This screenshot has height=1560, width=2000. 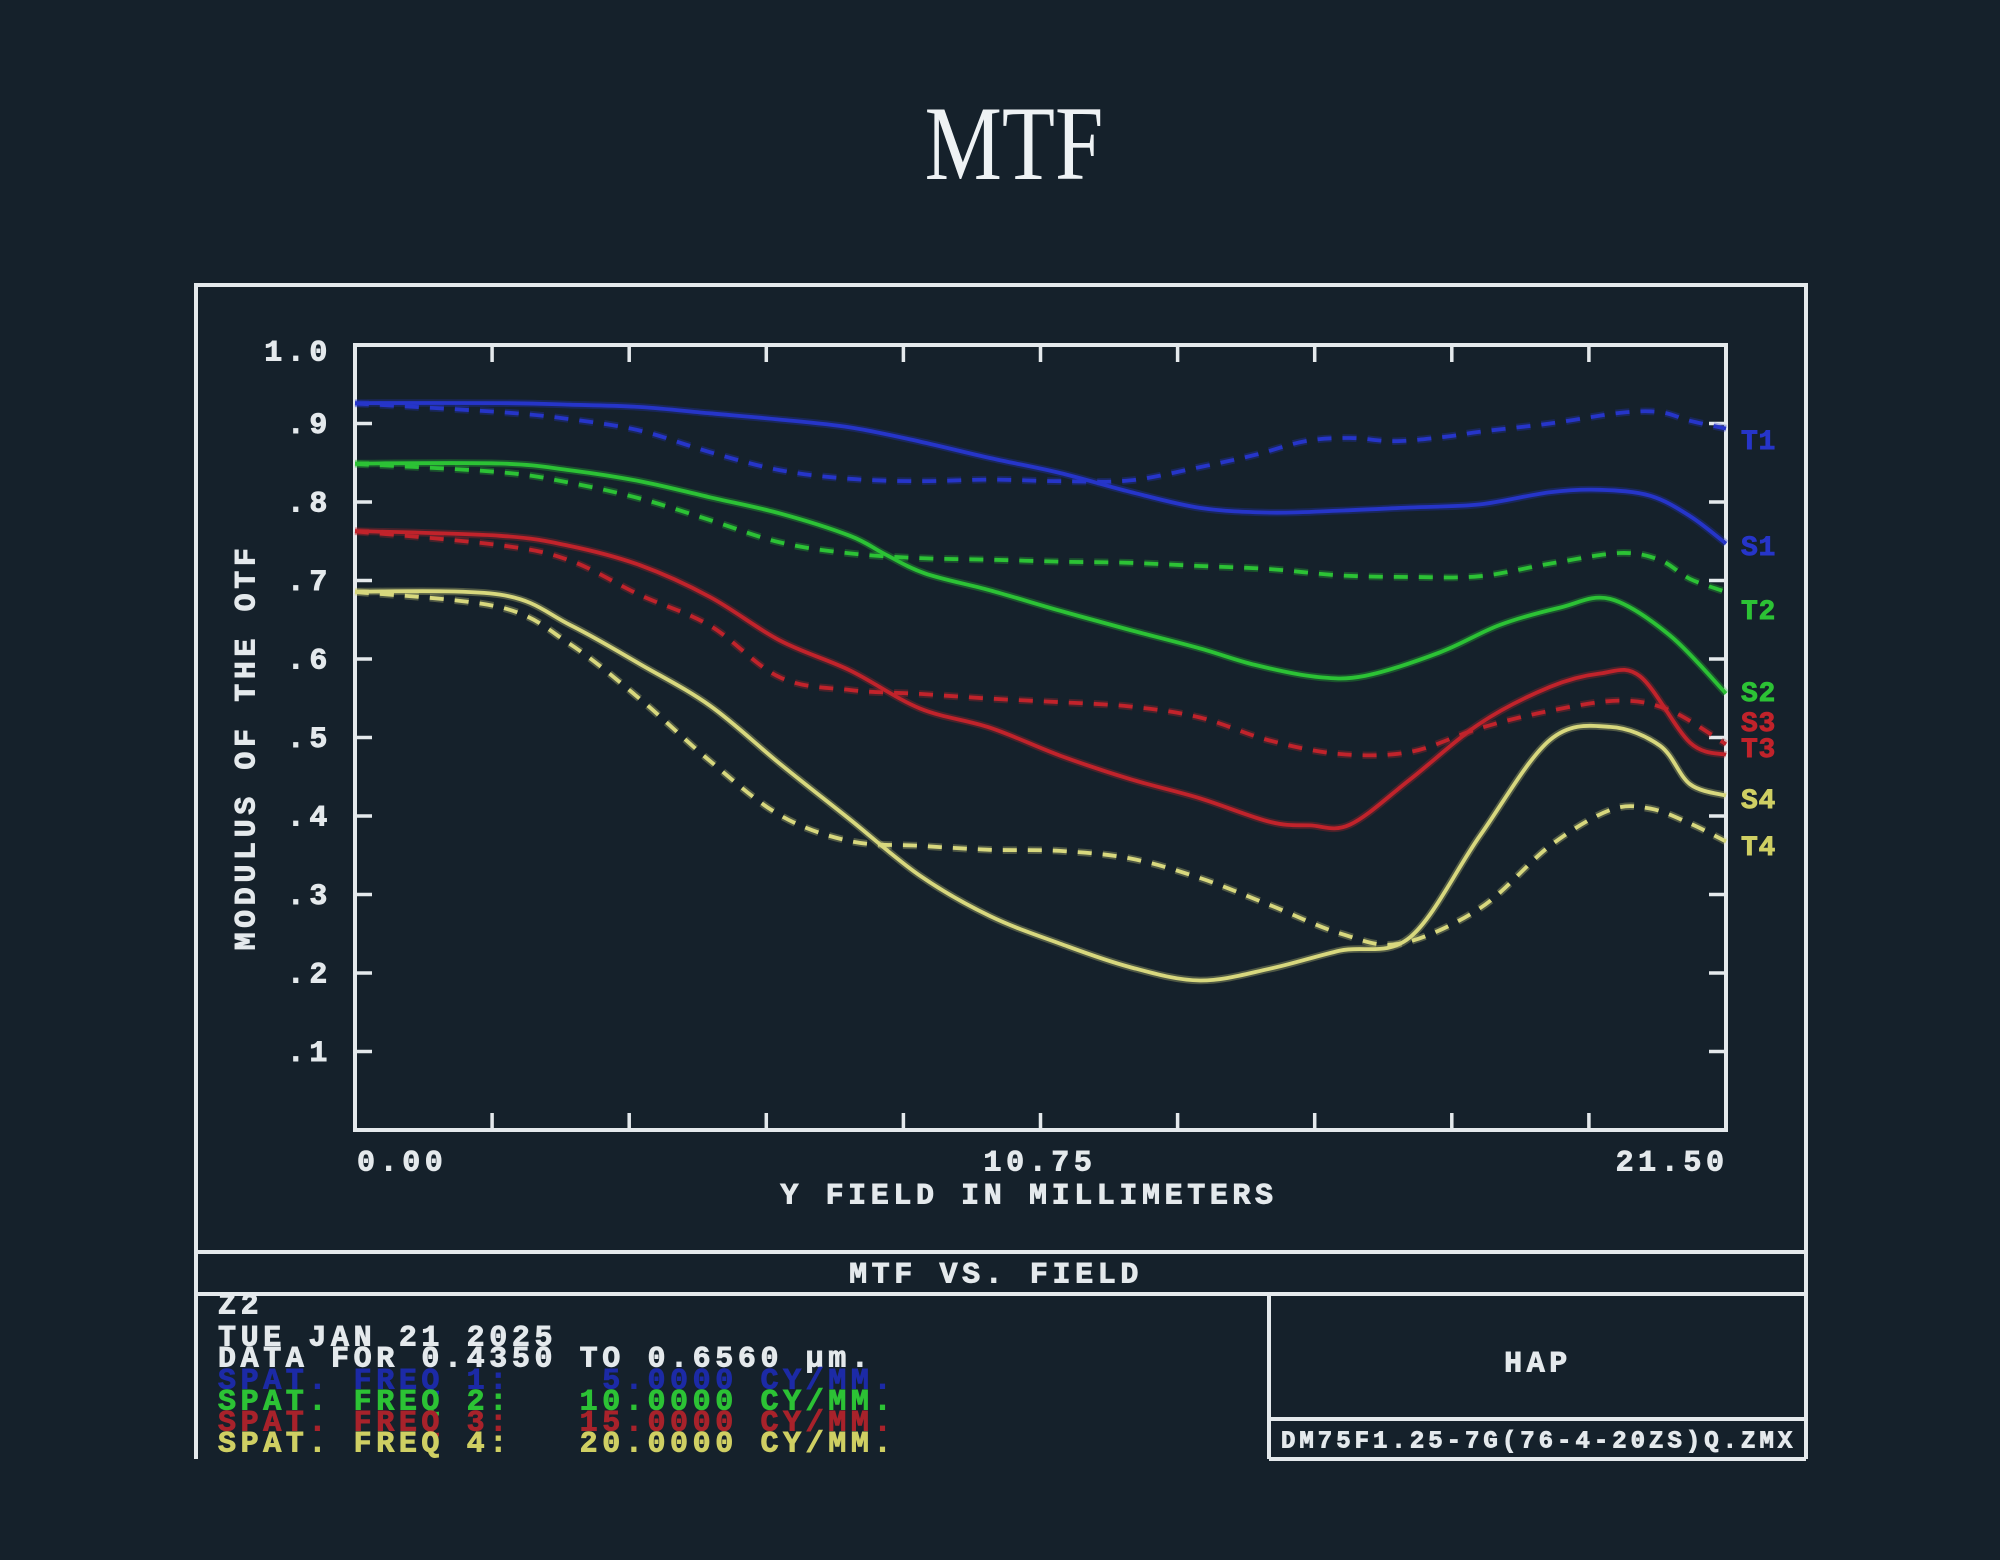 I want to click on svg-text: Z2, so click(x=240, y=1307).